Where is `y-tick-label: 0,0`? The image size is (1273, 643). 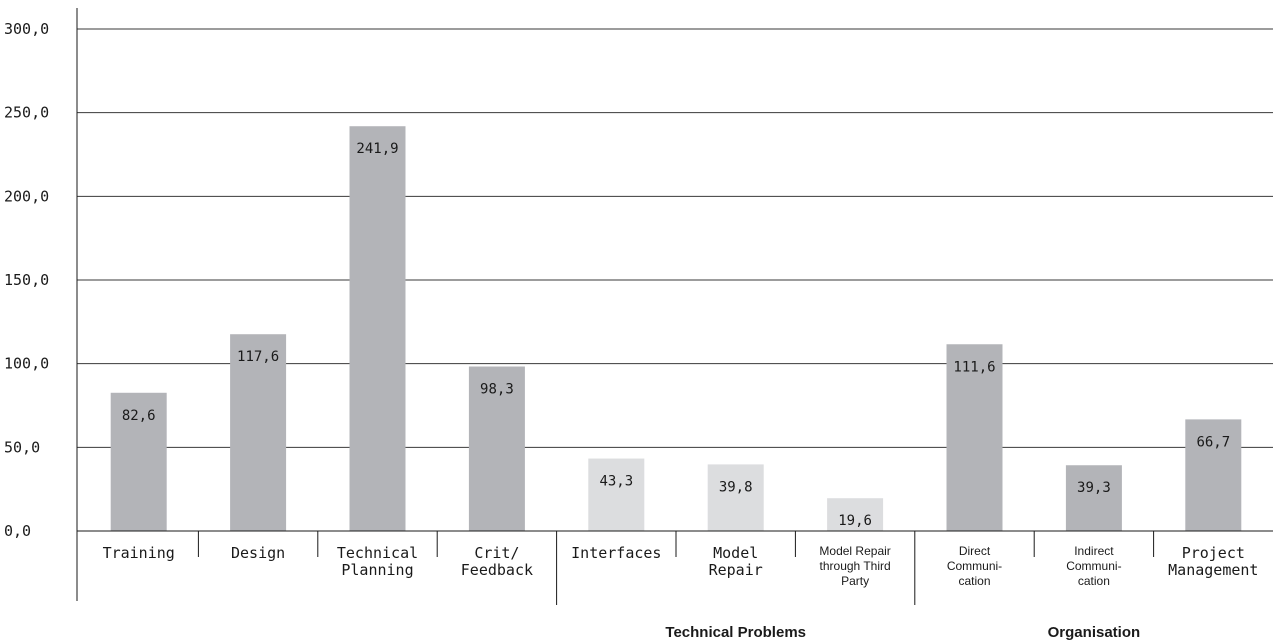
y-tick-label: 0,0 is located at coordinates (17, 531).